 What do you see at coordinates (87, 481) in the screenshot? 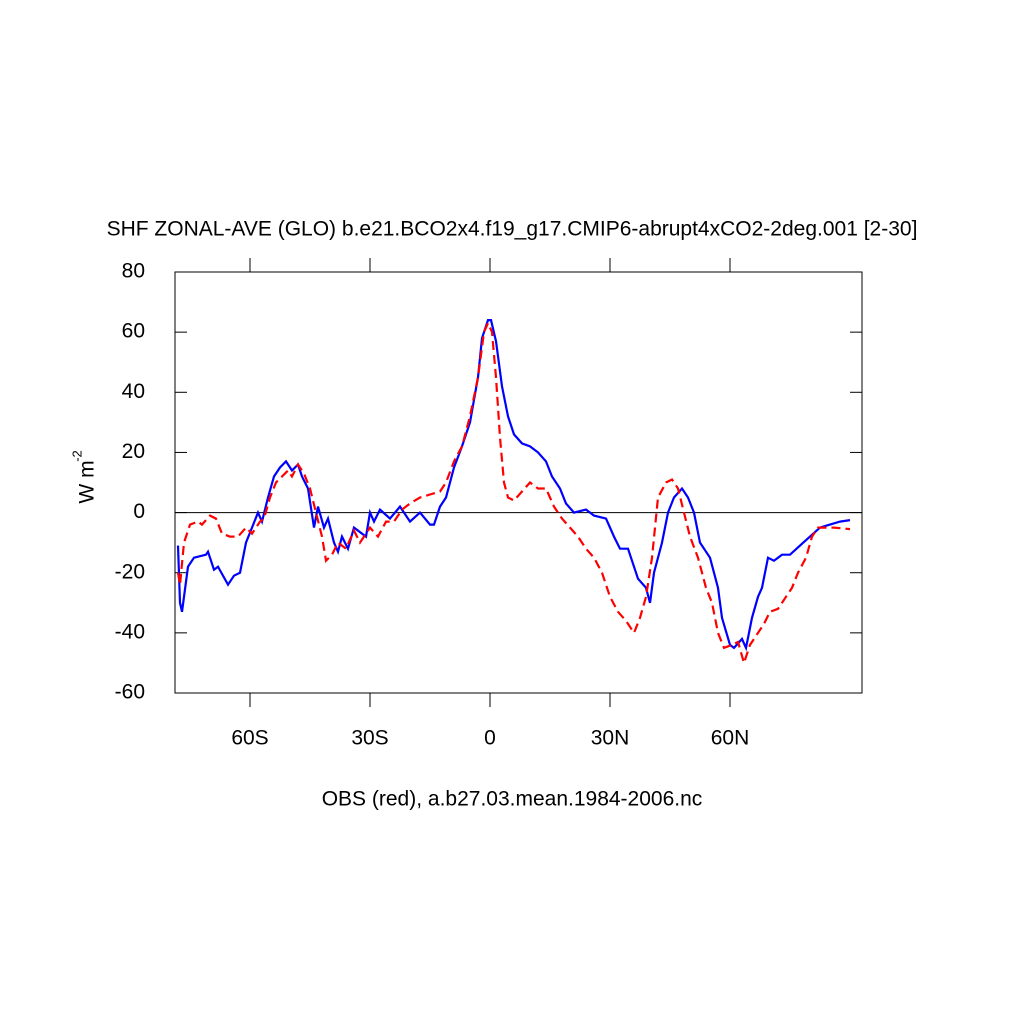
I see `y-axis-label: W m` at bounding box center [87, 481].